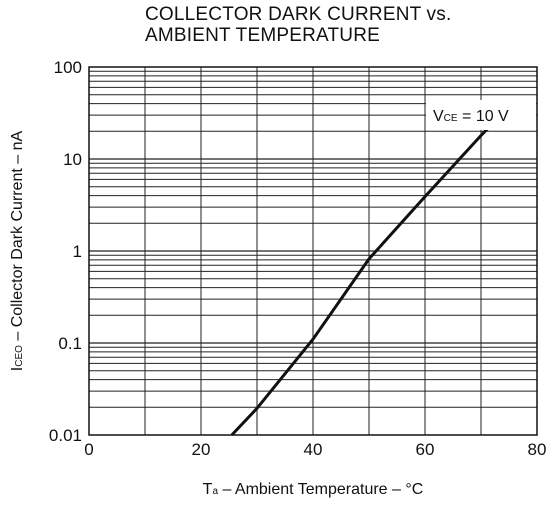  I want to click on y-tick-labels: 0.01 0.1 1 10 100, so click(65, 251).